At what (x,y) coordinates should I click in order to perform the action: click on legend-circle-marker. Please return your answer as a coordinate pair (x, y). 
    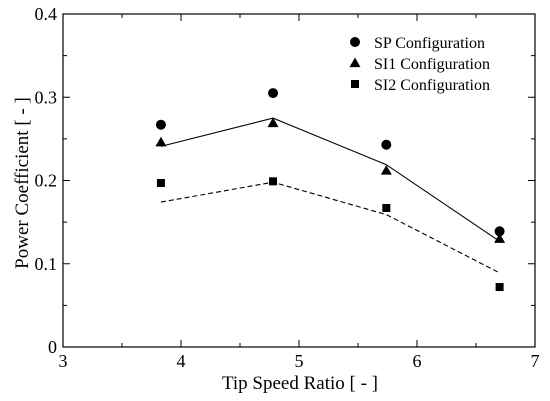
    Looking at the image, I should click on (355, 42).